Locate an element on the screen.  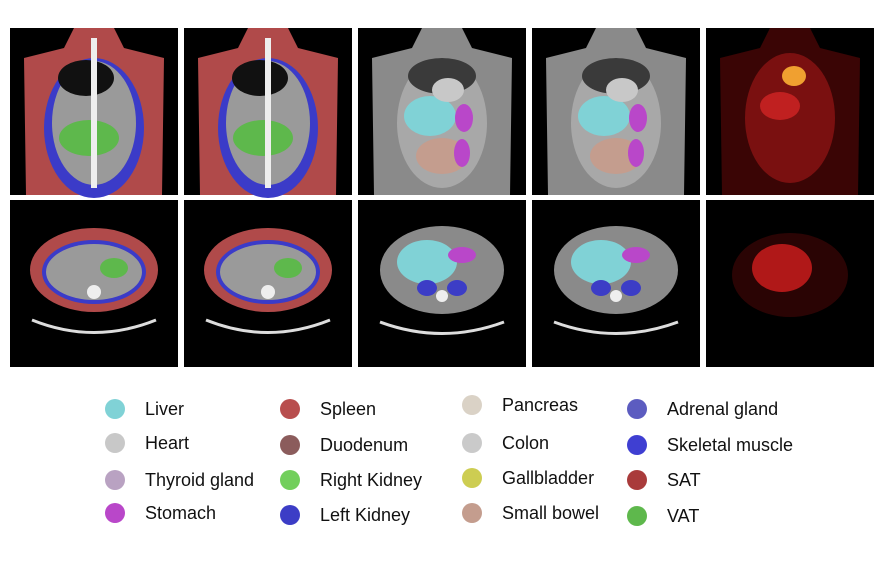
legend-label: Gallbladder is located at coordinates (548, 478).